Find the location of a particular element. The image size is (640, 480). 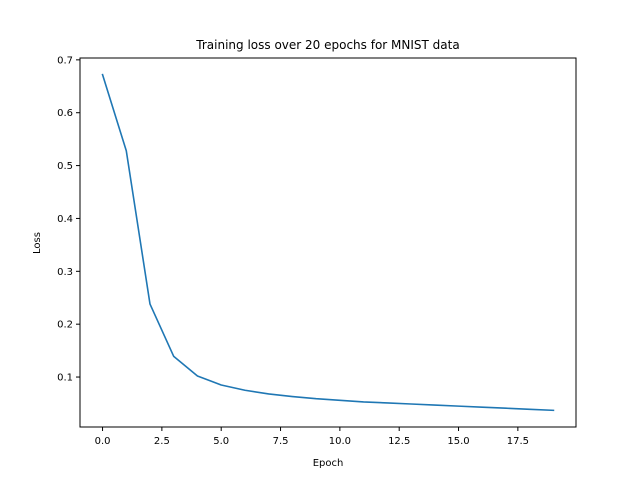

y-tick-label: 0.6 is located at coordinates (65, 113).